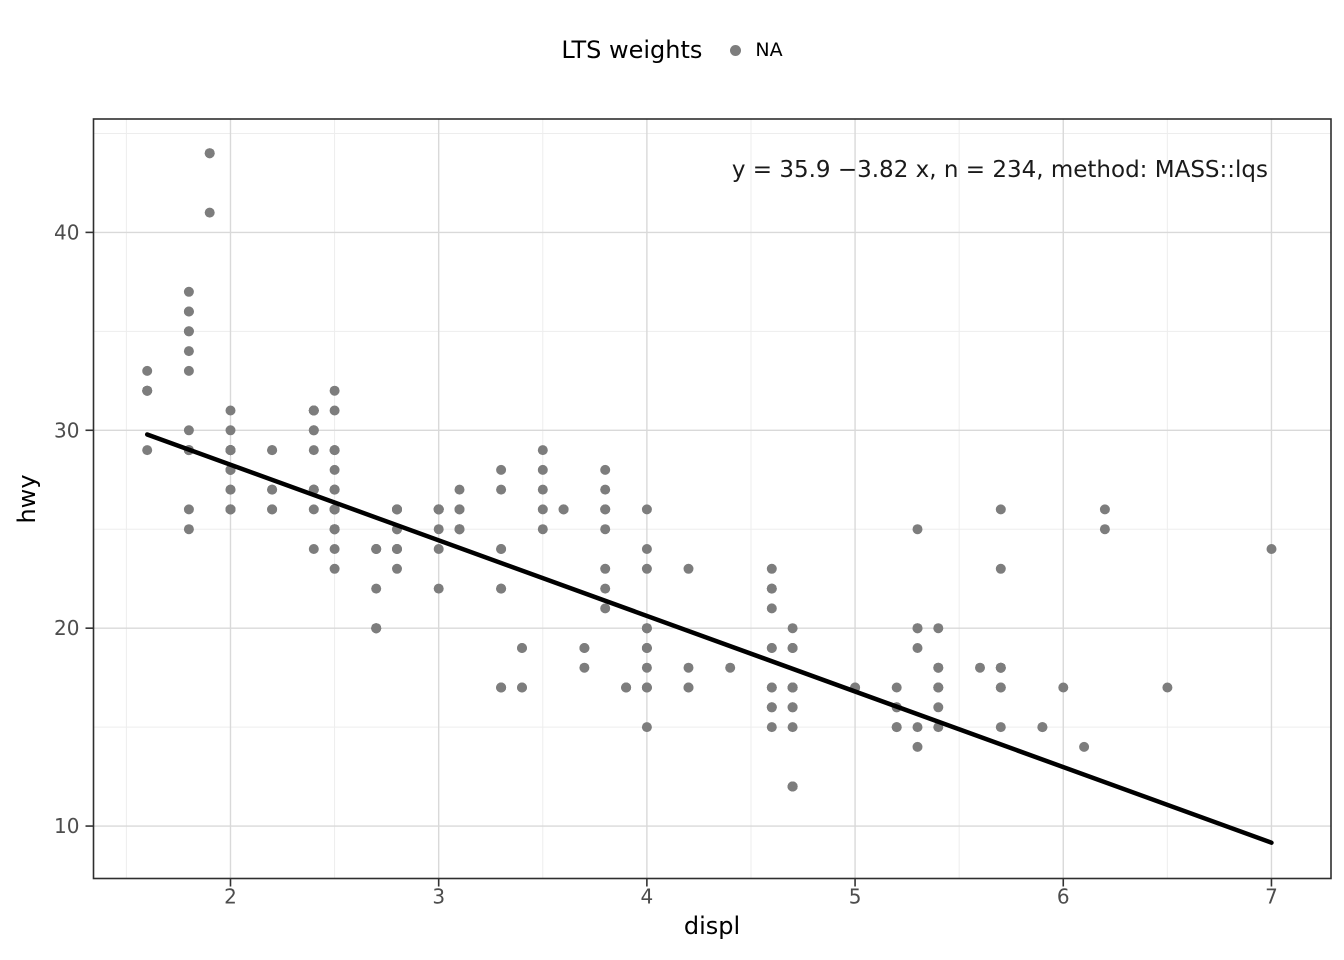 This screenshot has width=1344, height=960. I want to click on legend: LTS weights NA, so click(672, 50).